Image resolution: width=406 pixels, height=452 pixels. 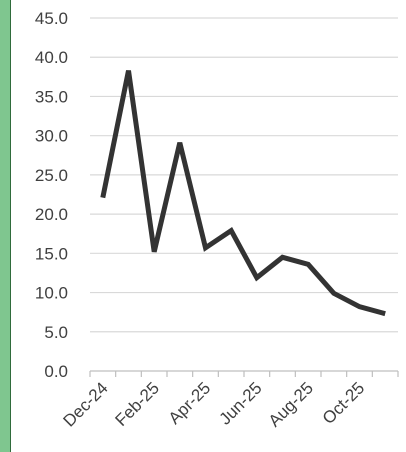 What do you see at coordinates (240, 403) in the screenshot?
I see `x-tick-label: Jun-25` at bounding box center [240, 403].